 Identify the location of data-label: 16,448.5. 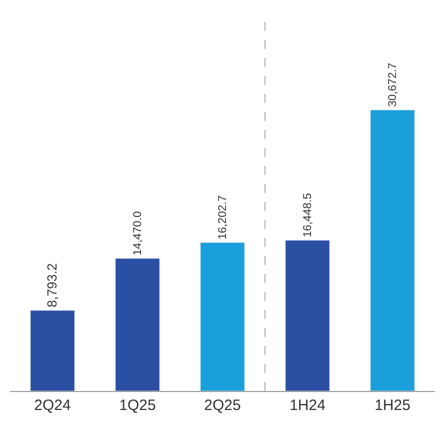
(308, 215).